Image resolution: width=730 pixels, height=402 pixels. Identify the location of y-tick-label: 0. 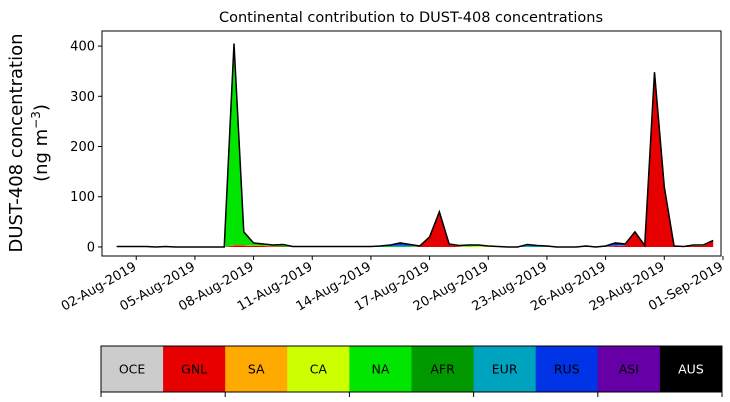
(91, 247).